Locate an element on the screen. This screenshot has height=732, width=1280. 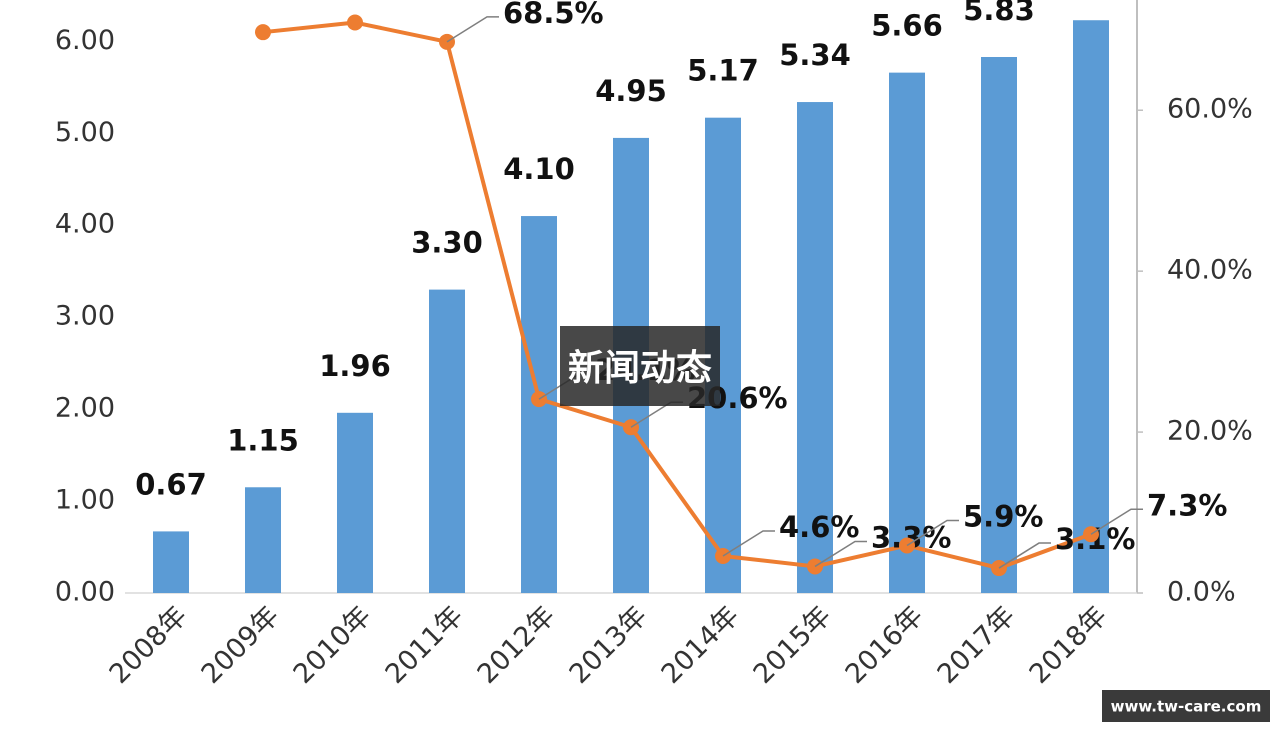
x-tick-label: 2018年 is located at coordinates (1069, 645).